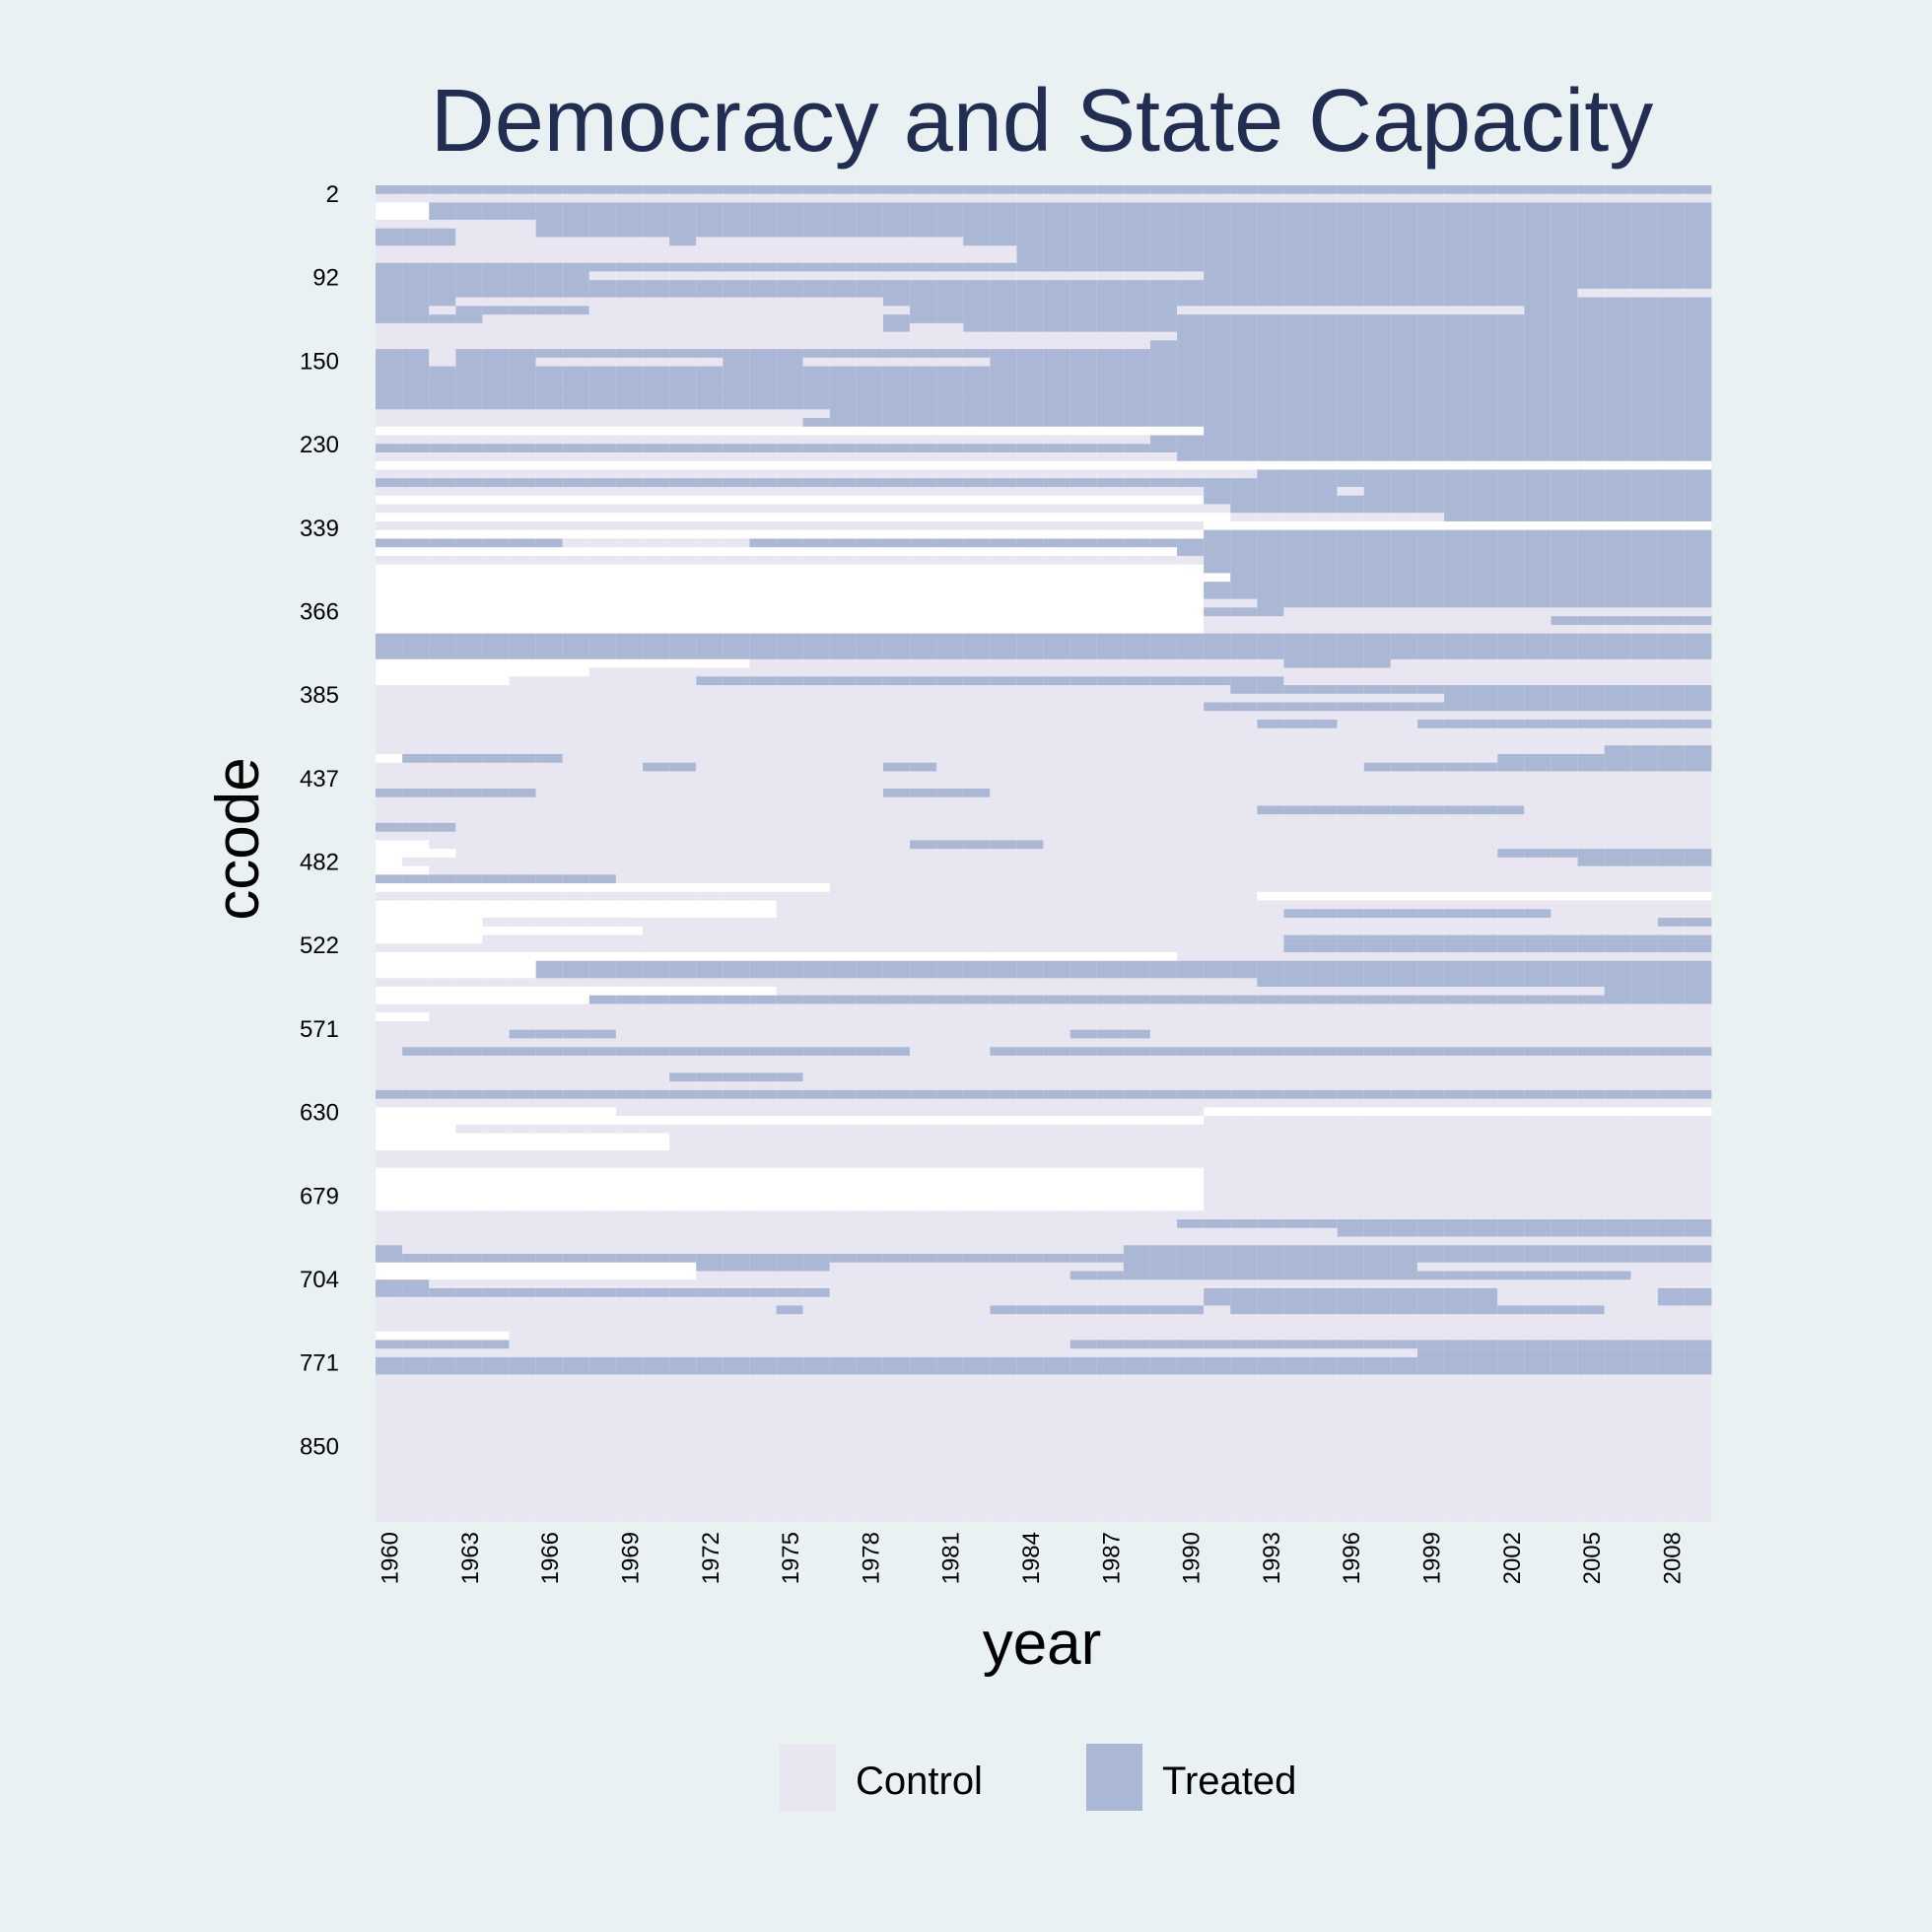 The width and height of the screenshot is (1932, 1932). Describe the element at coordinates (319, 1029) in the screenshot. I see `y-tick-label: 571` at that location.